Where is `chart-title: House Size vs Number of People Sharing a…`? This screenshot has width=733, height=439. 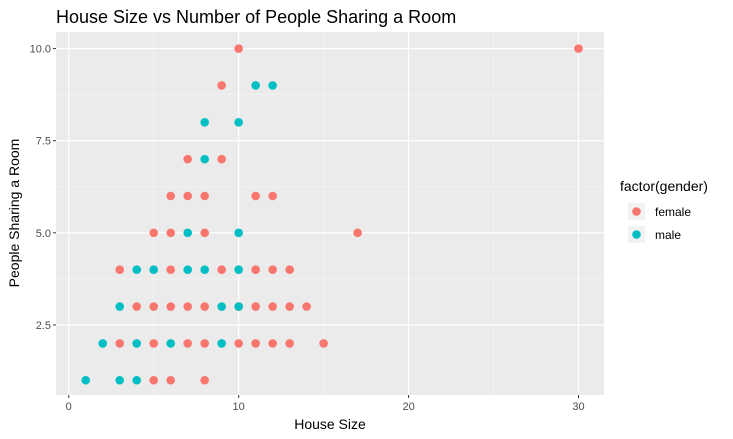
chart-title: House Size vs Number of People Sharing a… is located at coordinates (256, 17).